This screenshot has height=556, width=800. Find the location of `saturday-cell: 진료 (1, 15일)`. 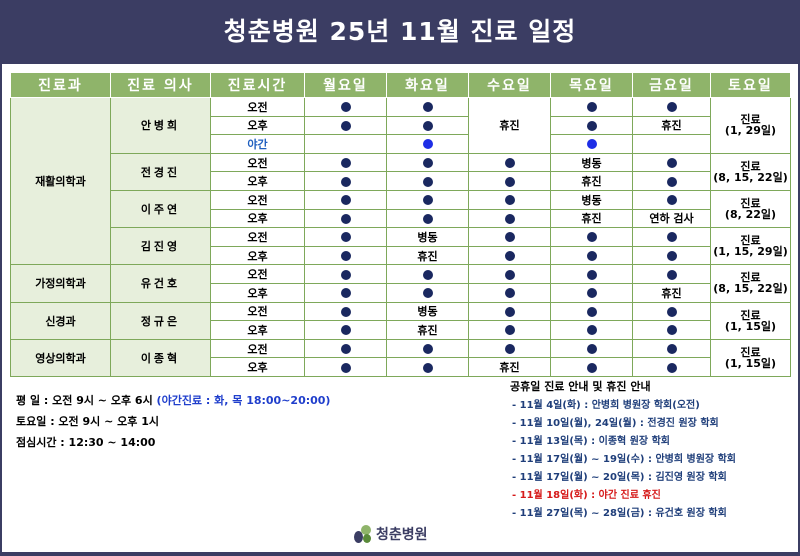

saturday-cell: 진료 (1, 15일) is located at coordinates (750, 357).